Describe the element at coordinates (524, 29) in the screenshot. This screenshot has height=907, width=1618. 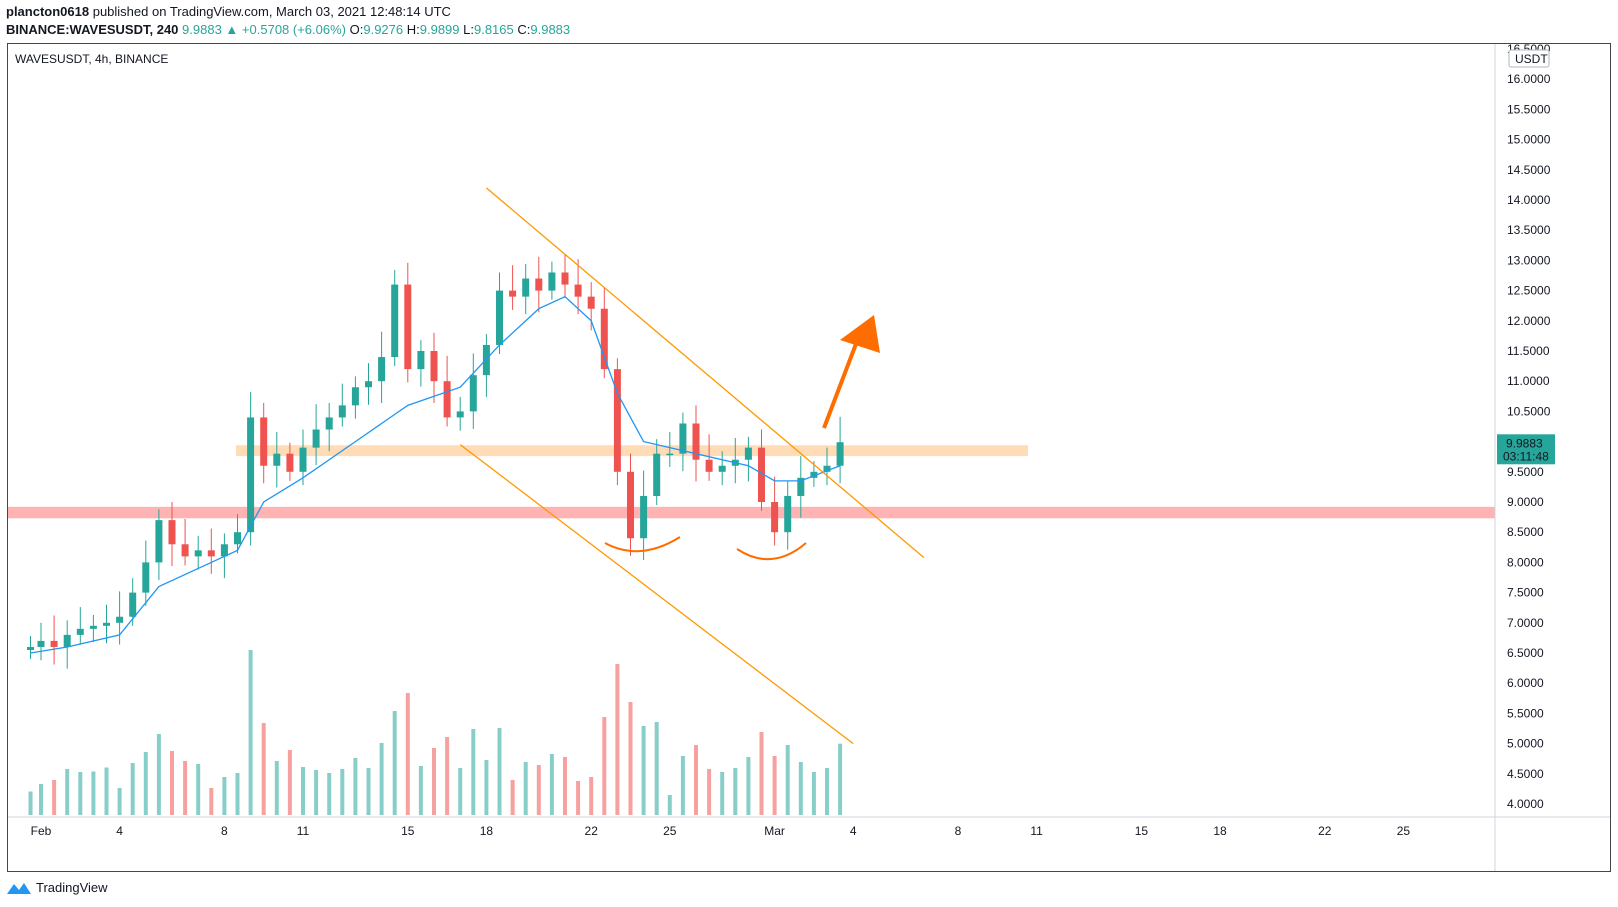
I see `close-label: C:` at that location.